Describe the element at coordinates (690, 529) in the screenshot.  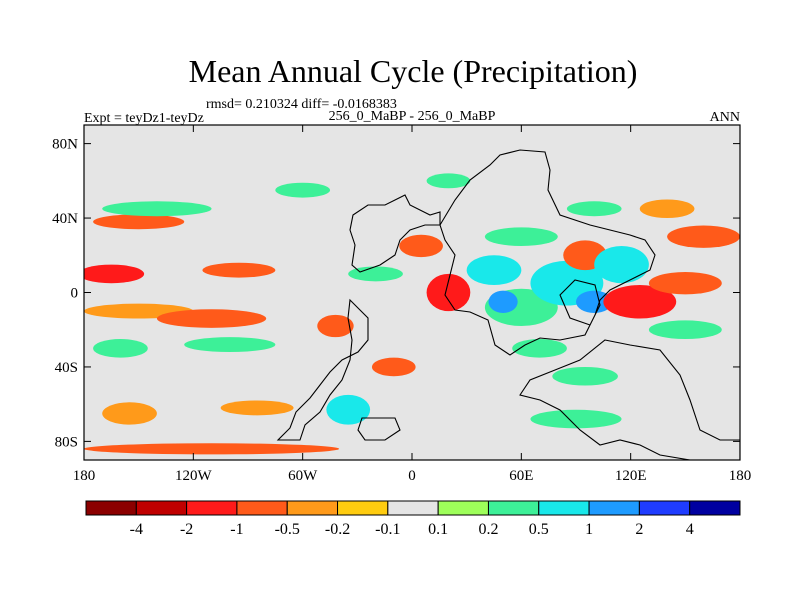
I see `colorbar-label: 4` at that location.